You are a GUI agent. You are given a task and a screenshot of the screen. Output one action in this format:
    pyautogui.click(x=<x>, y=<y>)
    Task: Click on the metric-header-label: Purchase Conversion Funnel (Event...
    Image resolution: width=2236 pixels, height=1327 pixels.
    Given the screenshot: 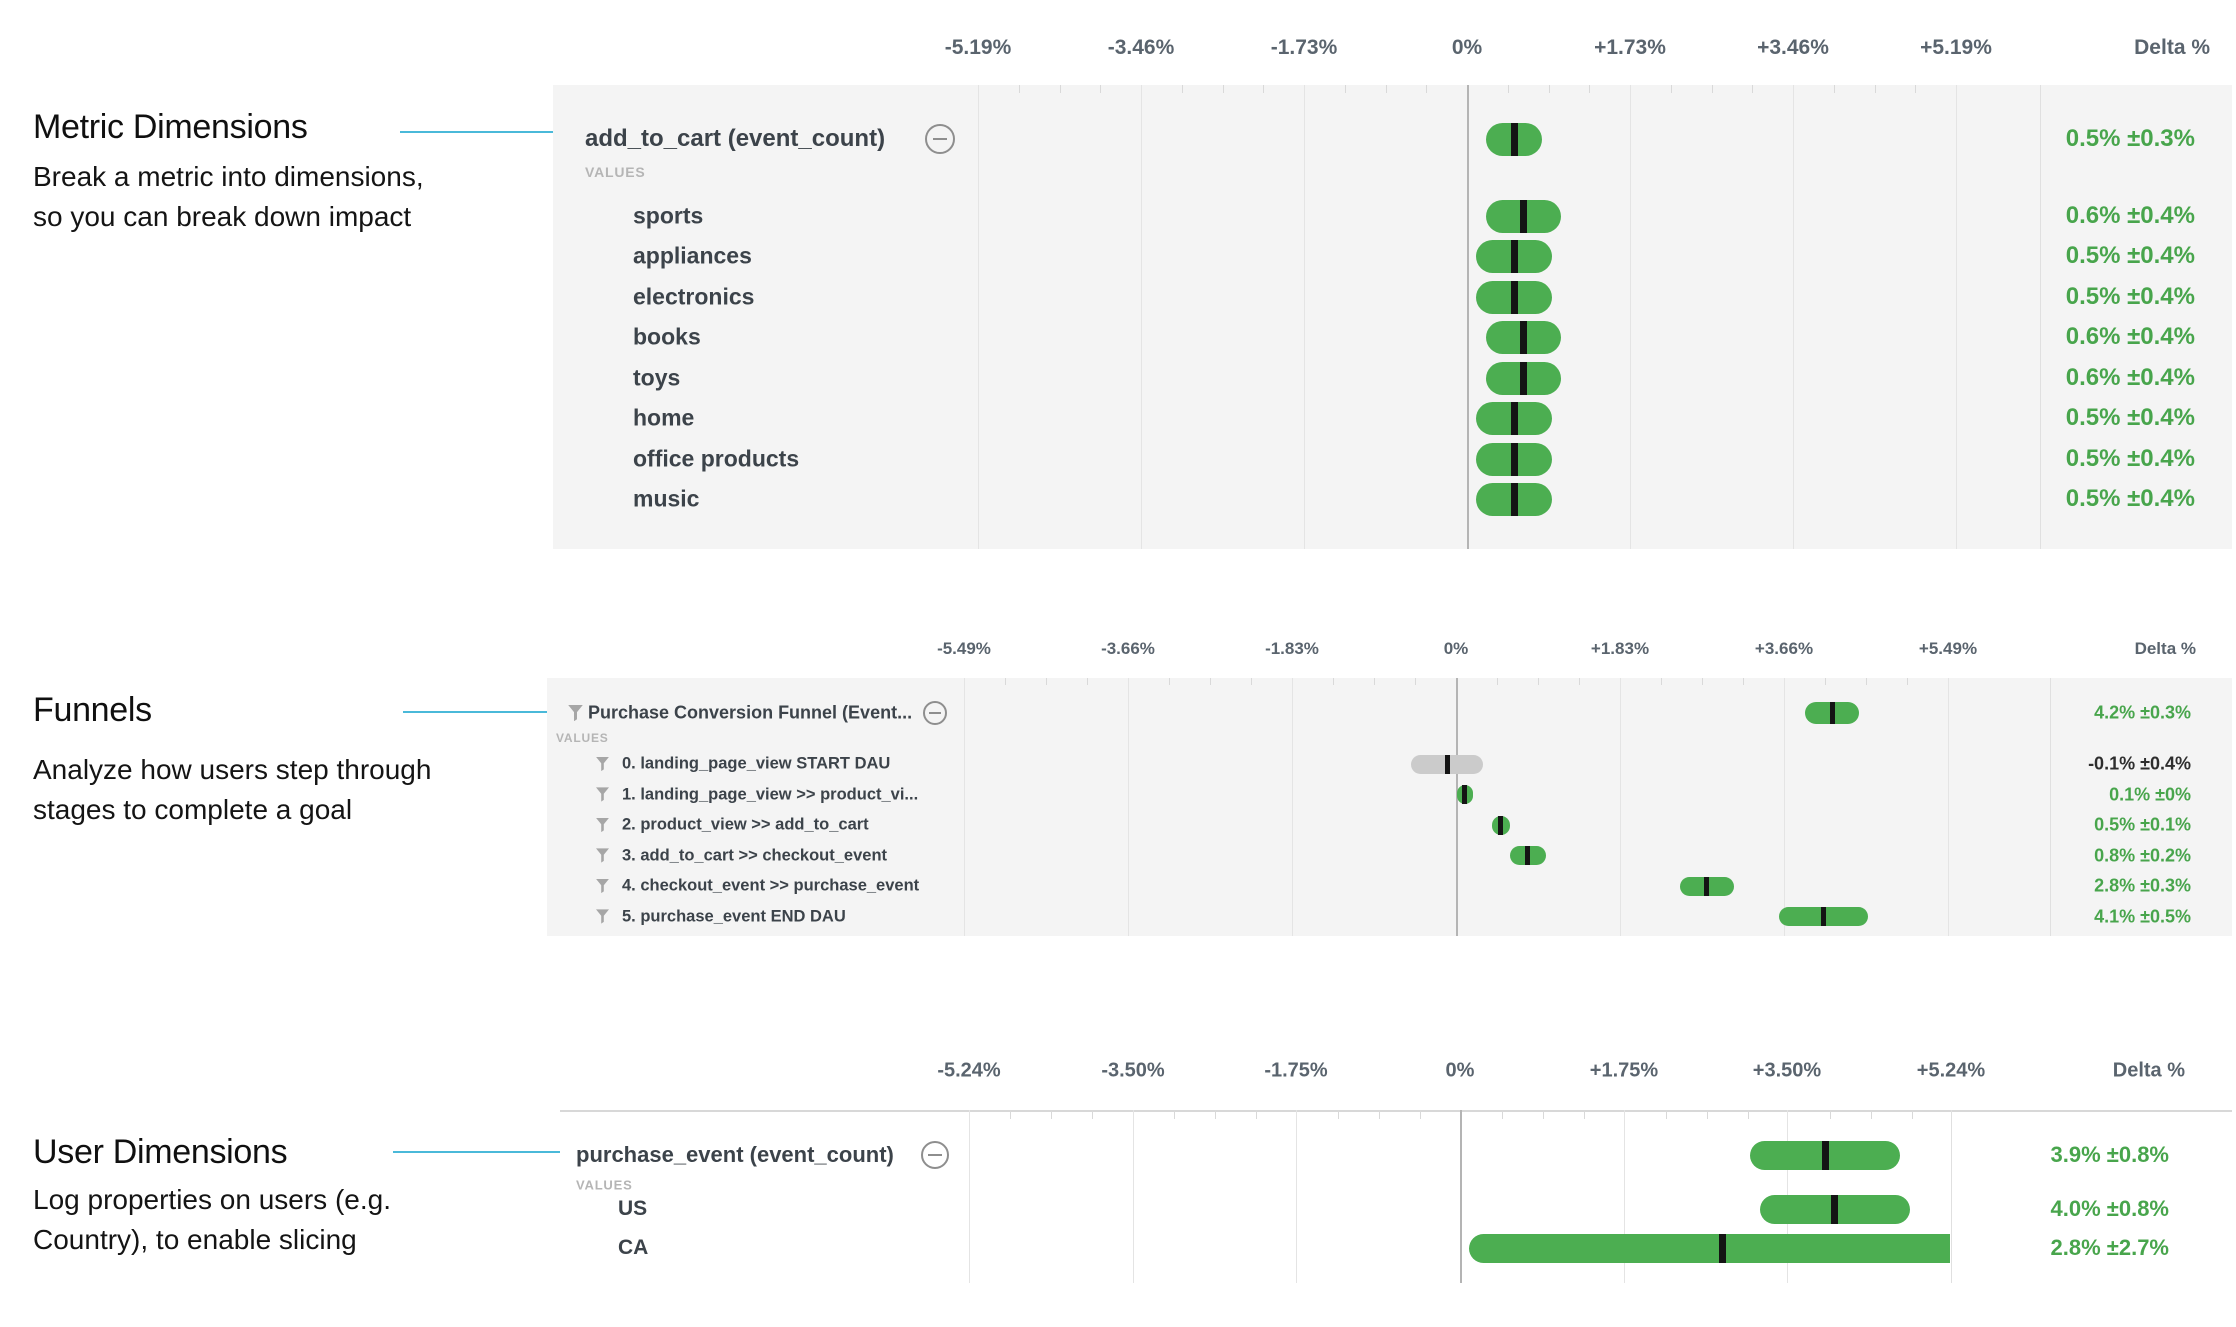 What is the action you would take?
    pyautogui.click(x=750, y=712)
    